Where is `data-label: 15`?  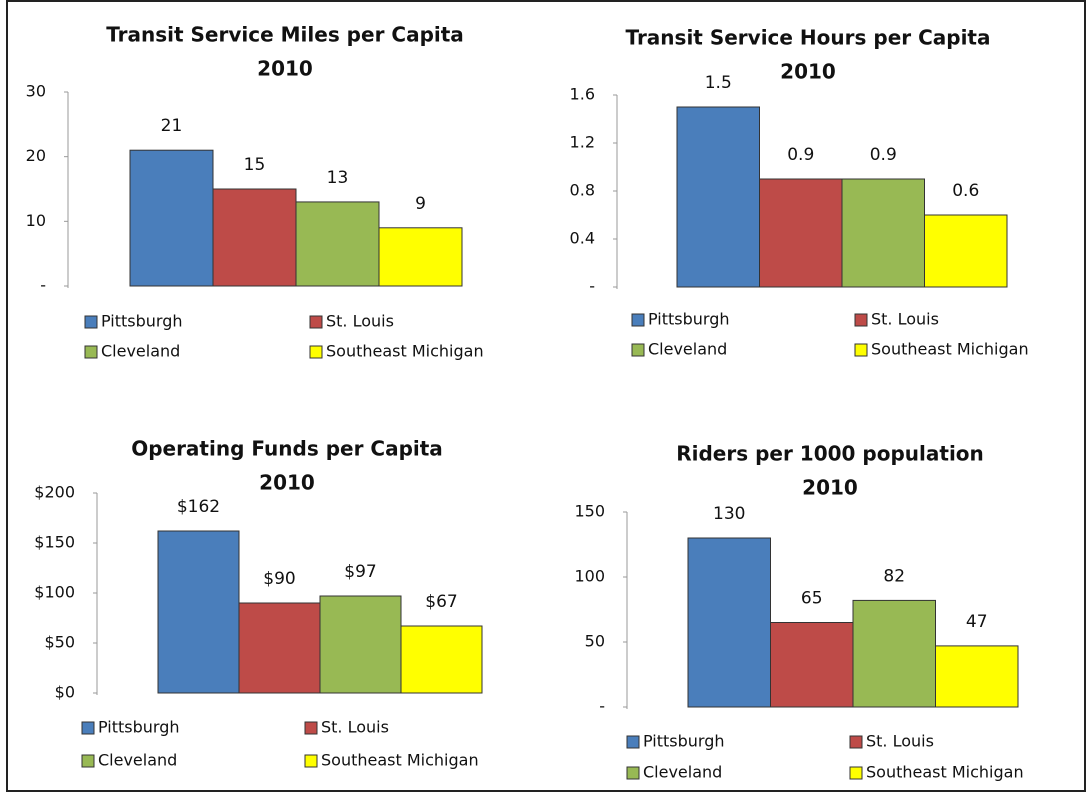
data-label: 15 is located at coordinates (255, 165).